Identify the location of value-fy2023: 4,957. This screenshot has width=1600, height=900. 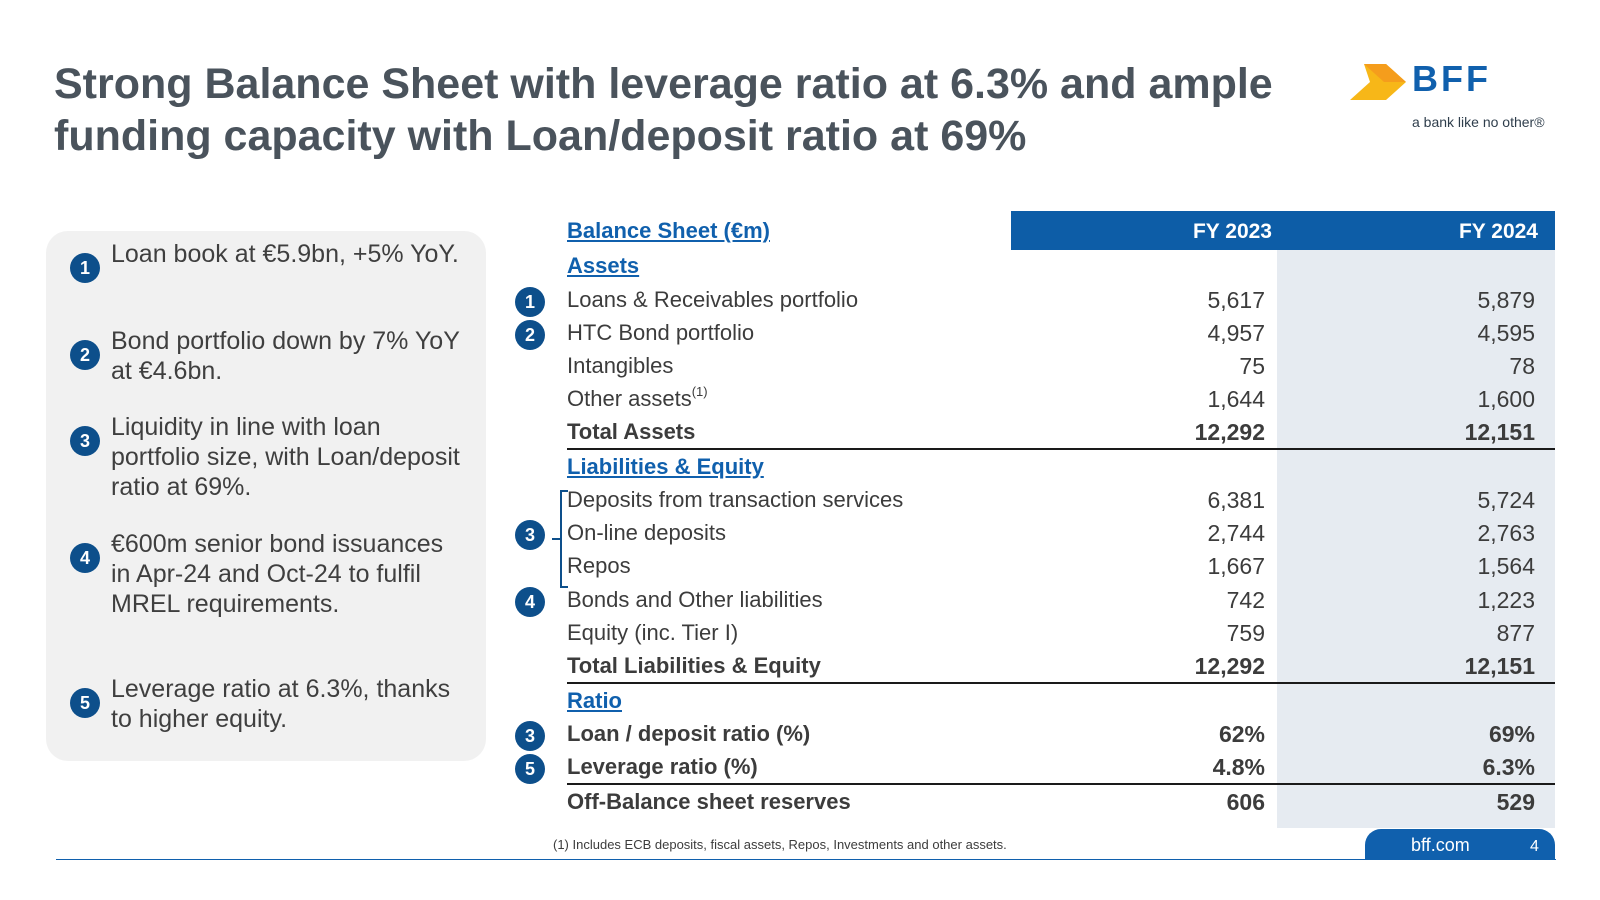
(1236, 333).